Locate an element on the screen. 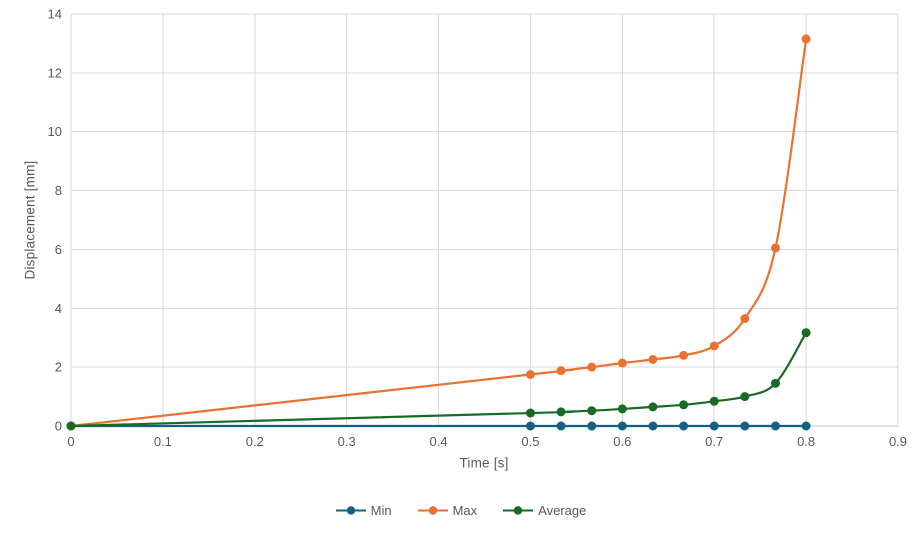 Image resolution: width=922 pixels, height=538 pixels. legend-marker-max-icon is located at coordinates (432, 510).